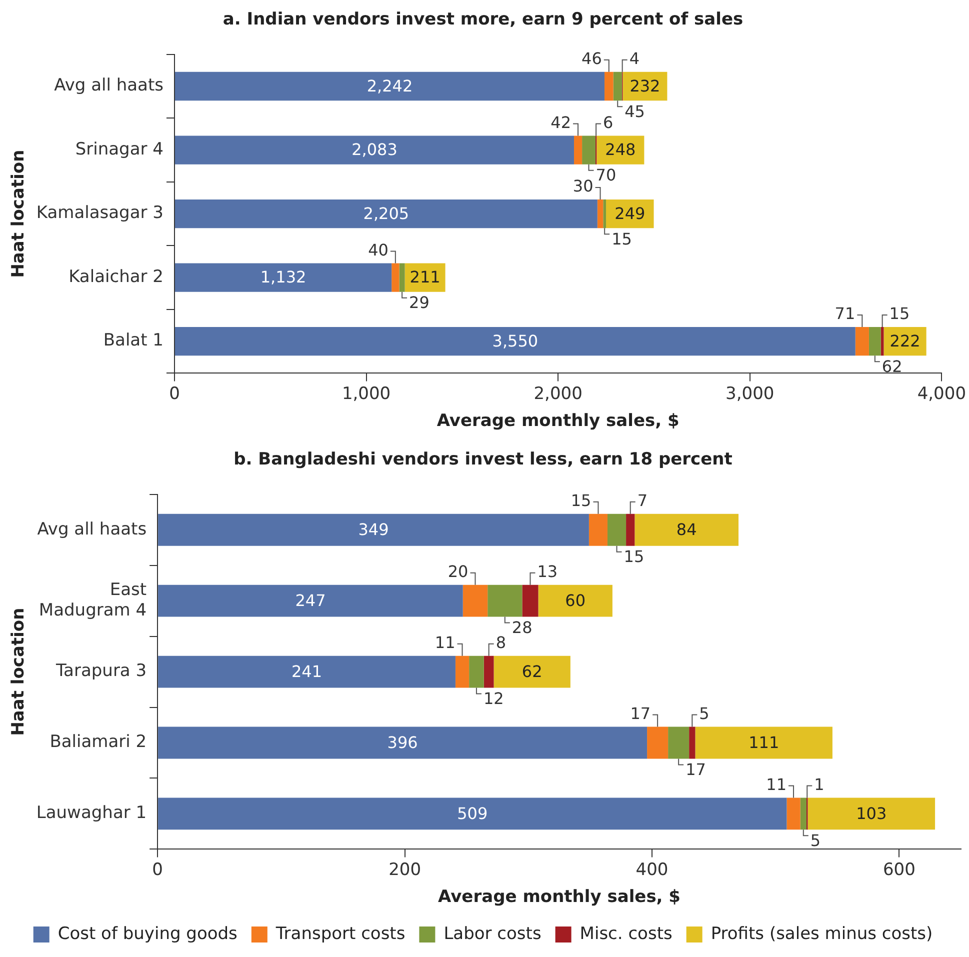 The width and height of the screenshot is (969, 957). Describe the element at coordinates (116, 276) in the screenshot. I see `y-tick-label: Kalaichar 2` at that location.